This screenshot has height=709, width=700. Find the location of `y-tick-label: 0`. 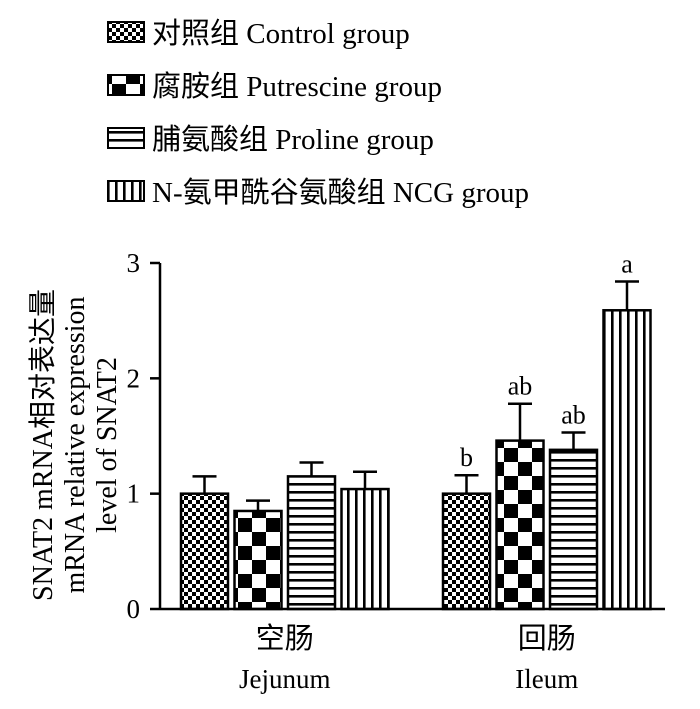

y-tick-label: 0 is located at coordinates (134, 609).